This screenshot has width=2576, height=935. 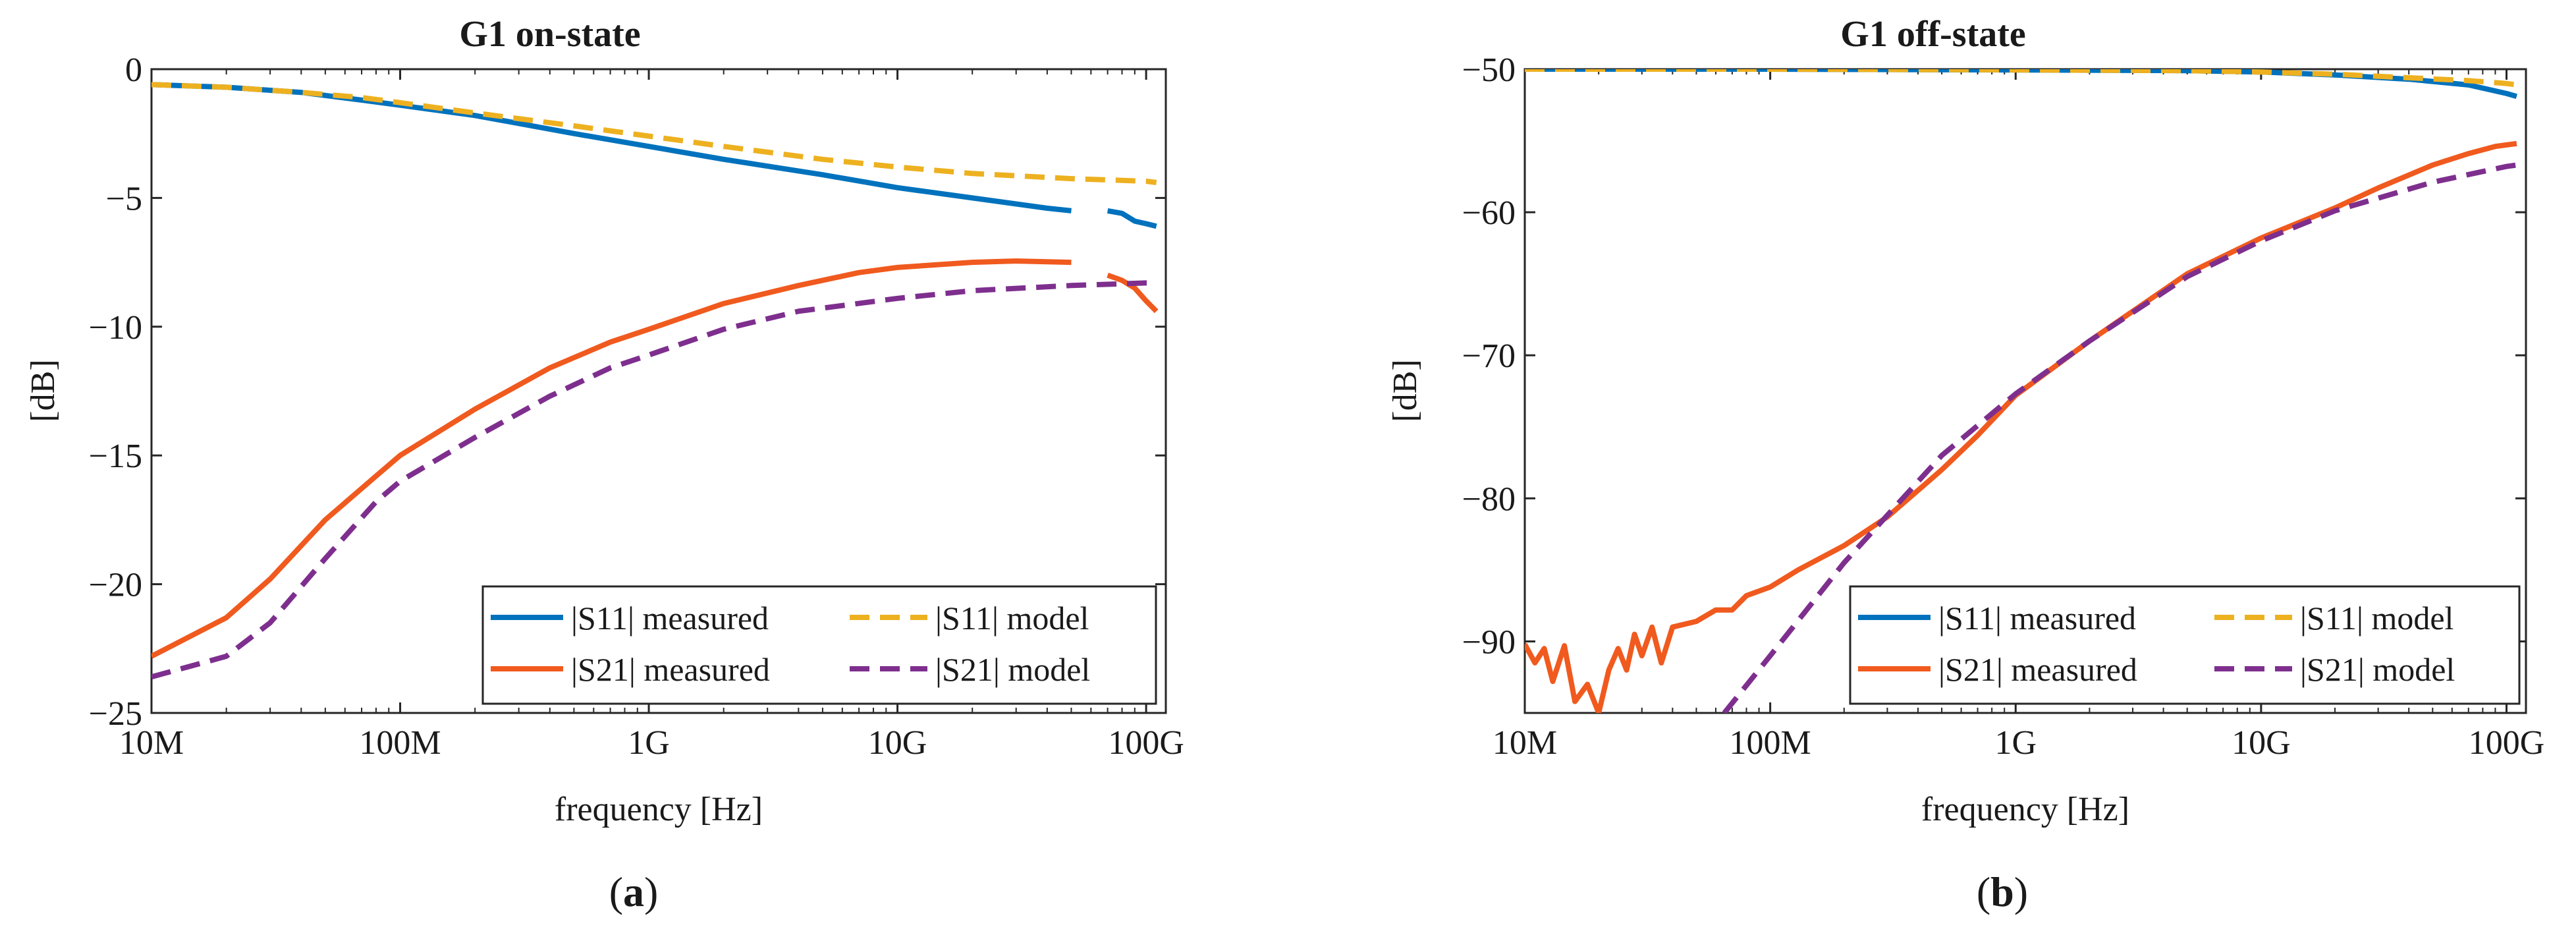 I want to click on chart-b-xtick-label: 100M, so click(x=1770, y=743).